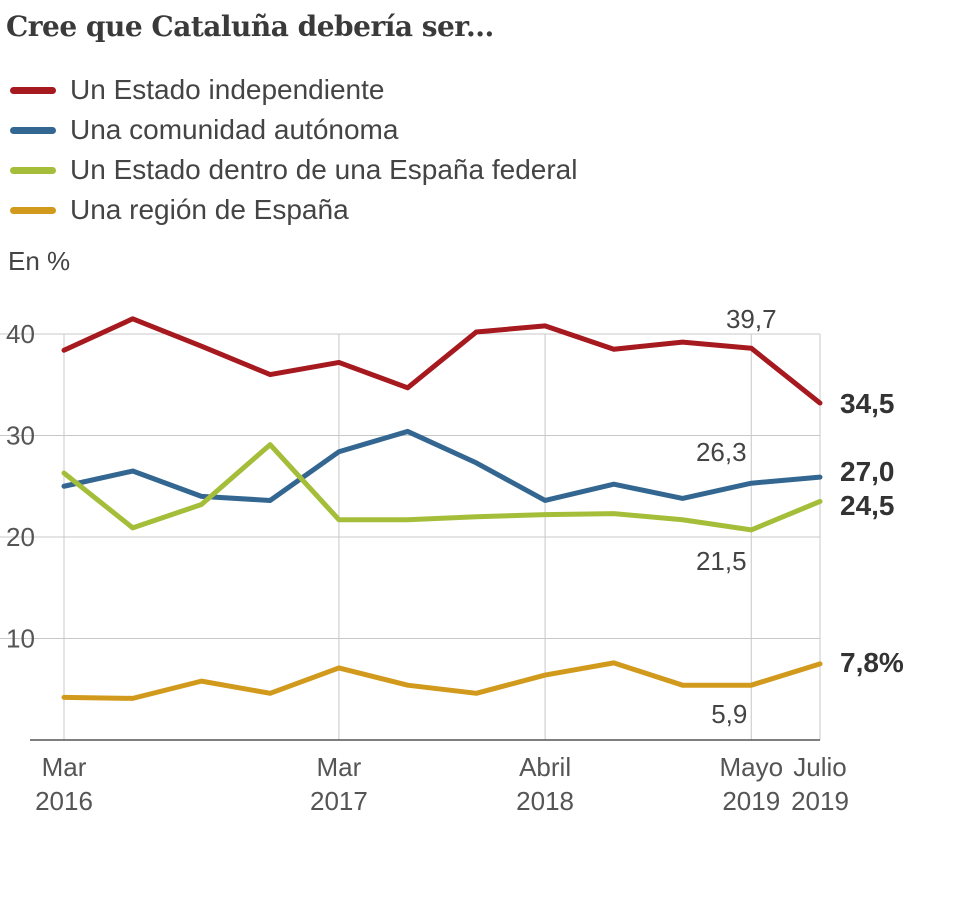 The width and height of the screenshot is (980, 908). Describe the element at coordinates (819, 767) in the screenshot. I see `x-tick-label: Julio` at that location.